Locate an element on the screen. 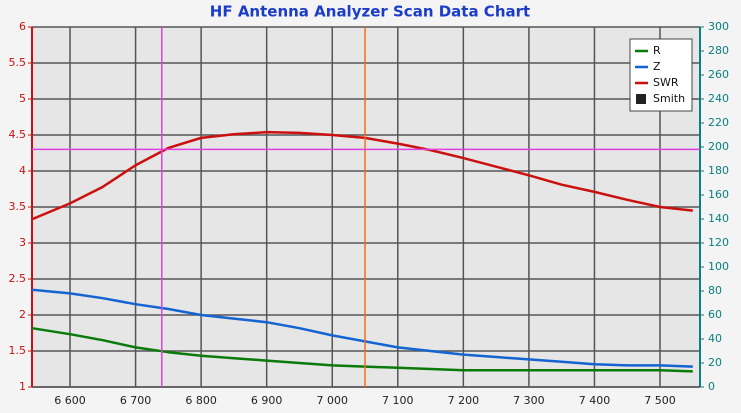 Image resolution: width=741 pixels, height=413 pixels. y2-tick-label: 300 is located at coordinates (718, 26).